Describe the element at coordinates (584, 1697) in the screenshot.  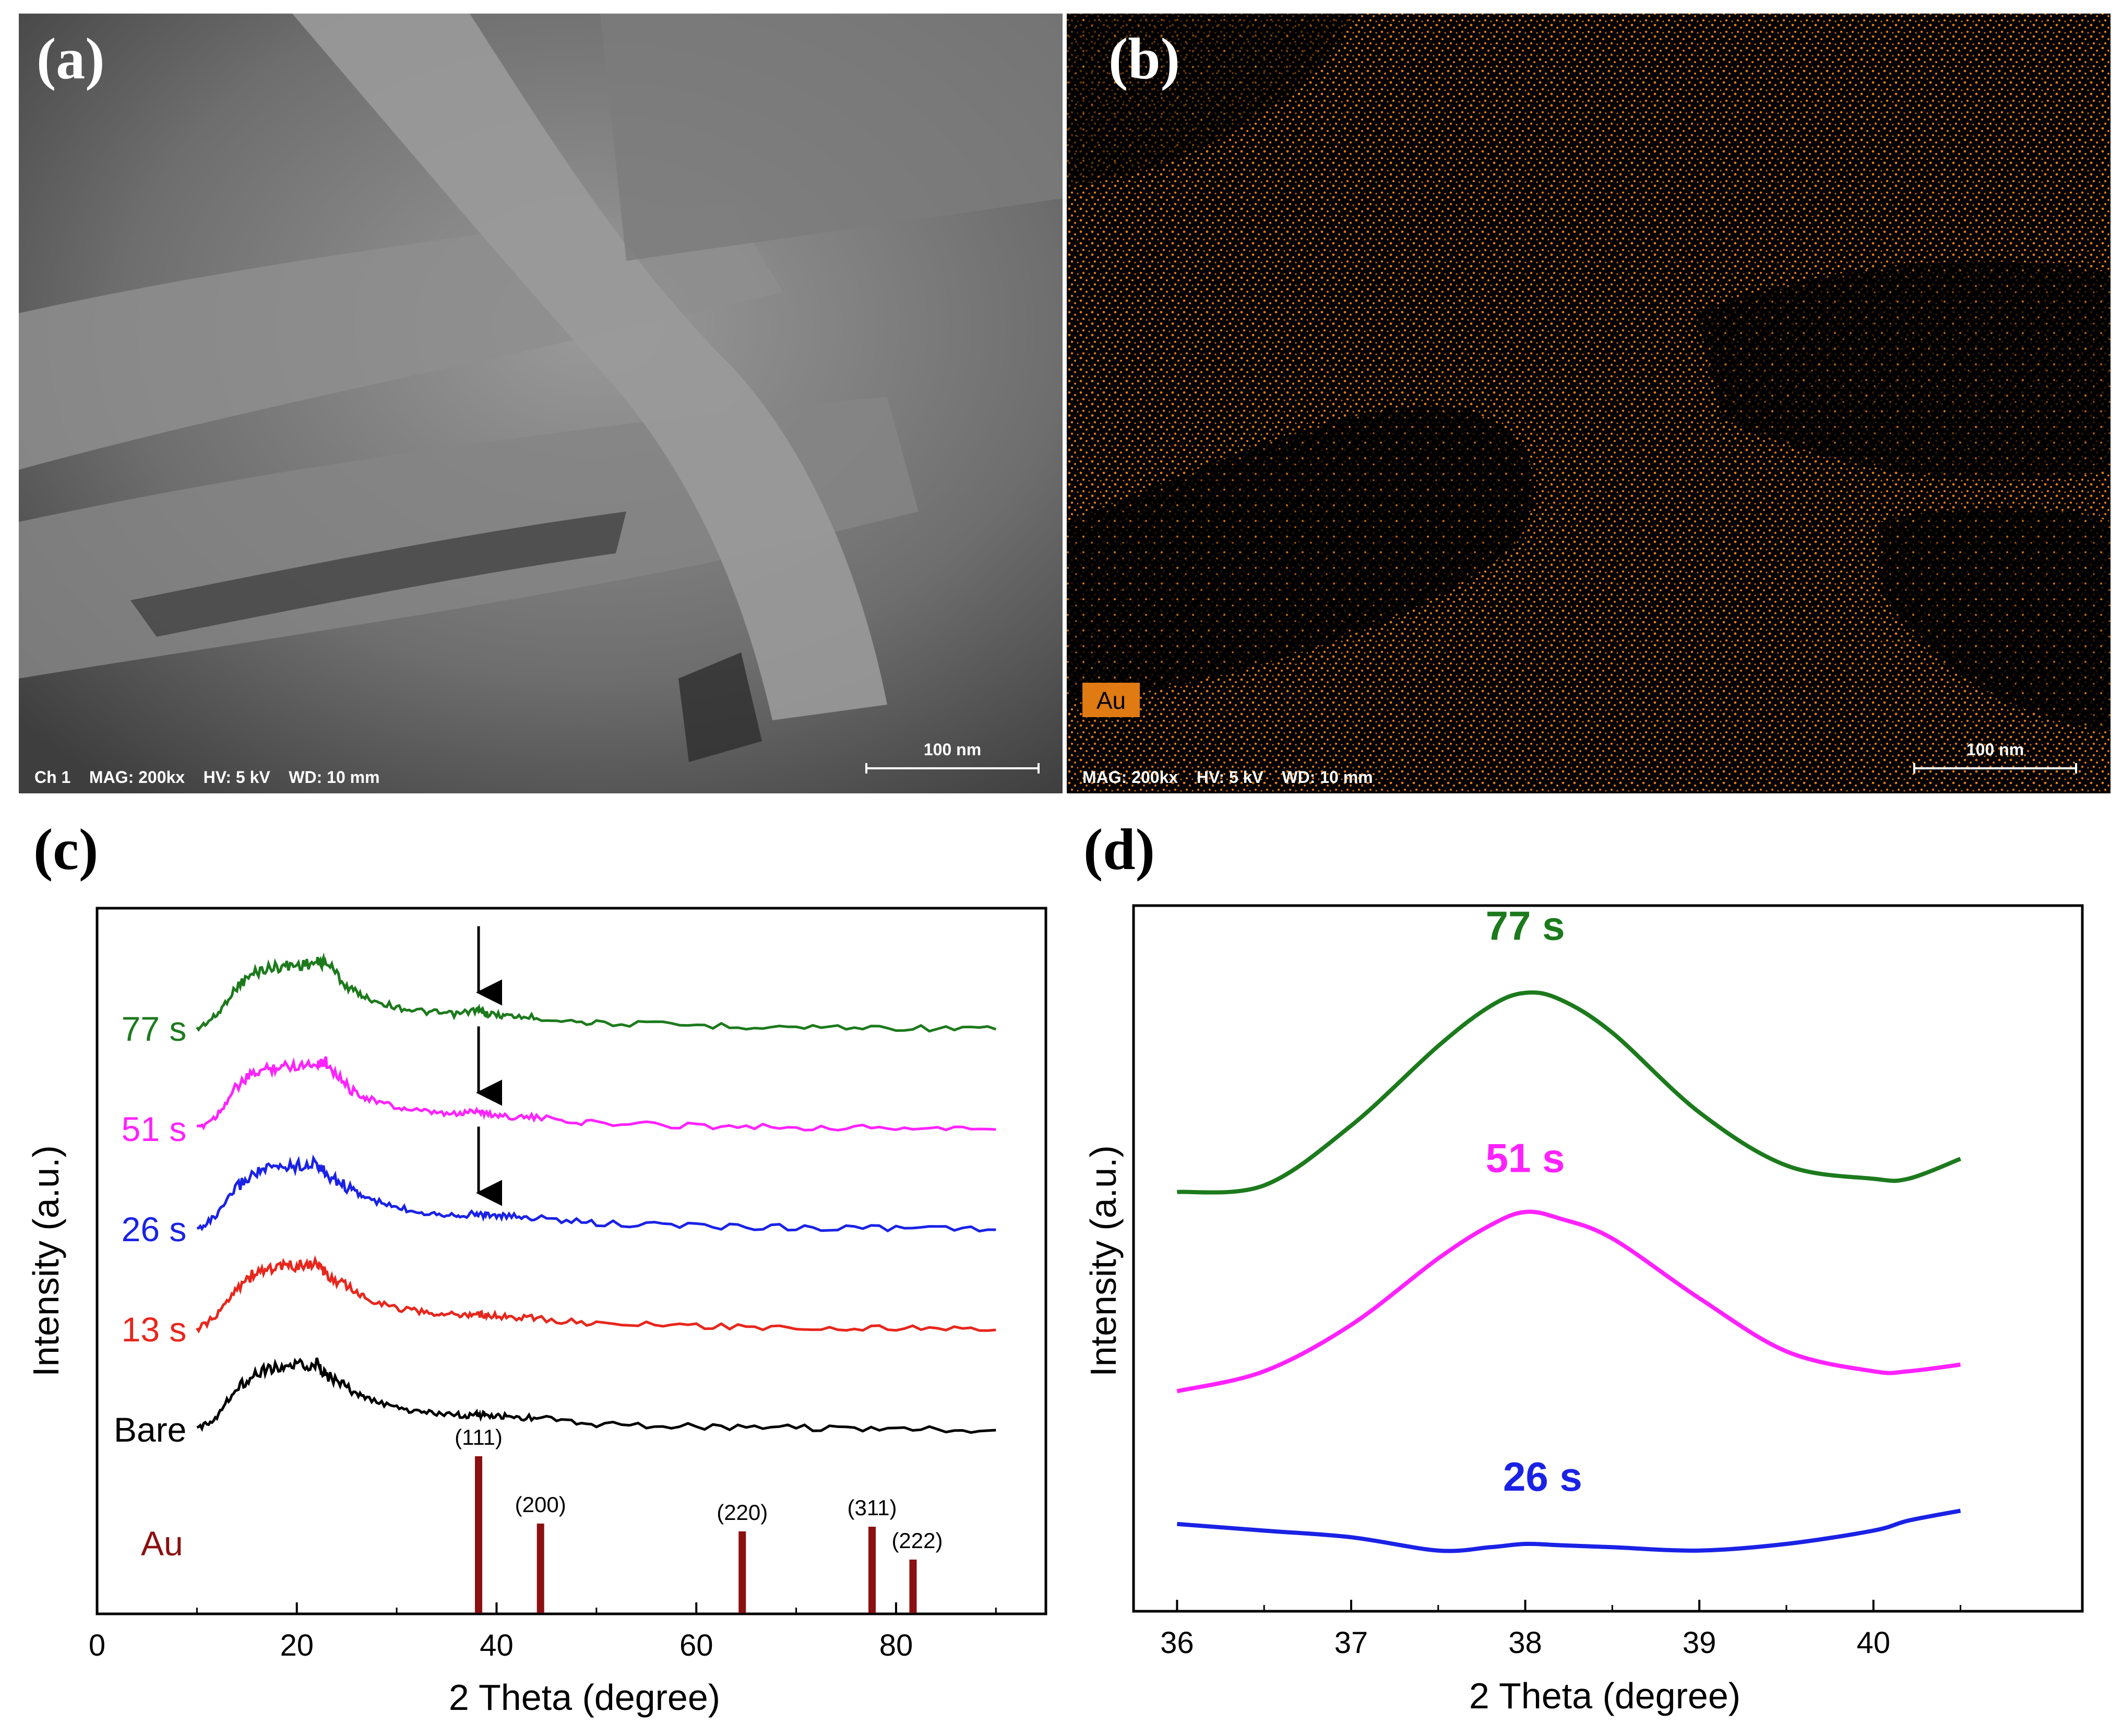
I see `chart-c-x-label: 2 Theta (degree)` at that location.